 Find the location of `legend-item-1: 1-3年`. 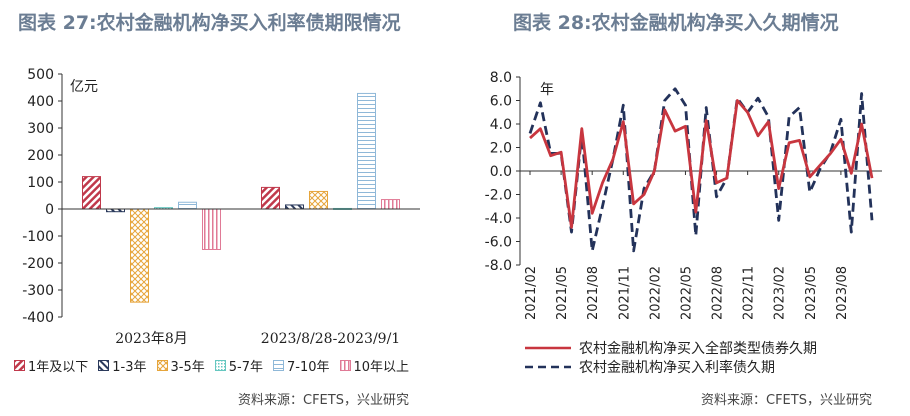

legend-item-1: 1-3年 is located at coordinates (122, 365).